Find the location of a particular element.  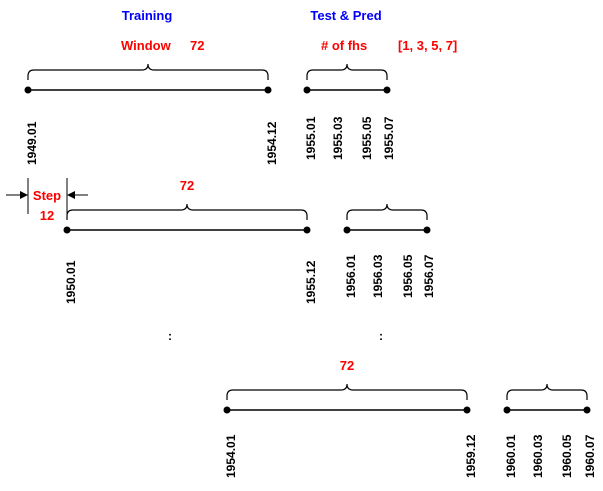

tick-label: 1955.07 is located at coordinates (389, 138).